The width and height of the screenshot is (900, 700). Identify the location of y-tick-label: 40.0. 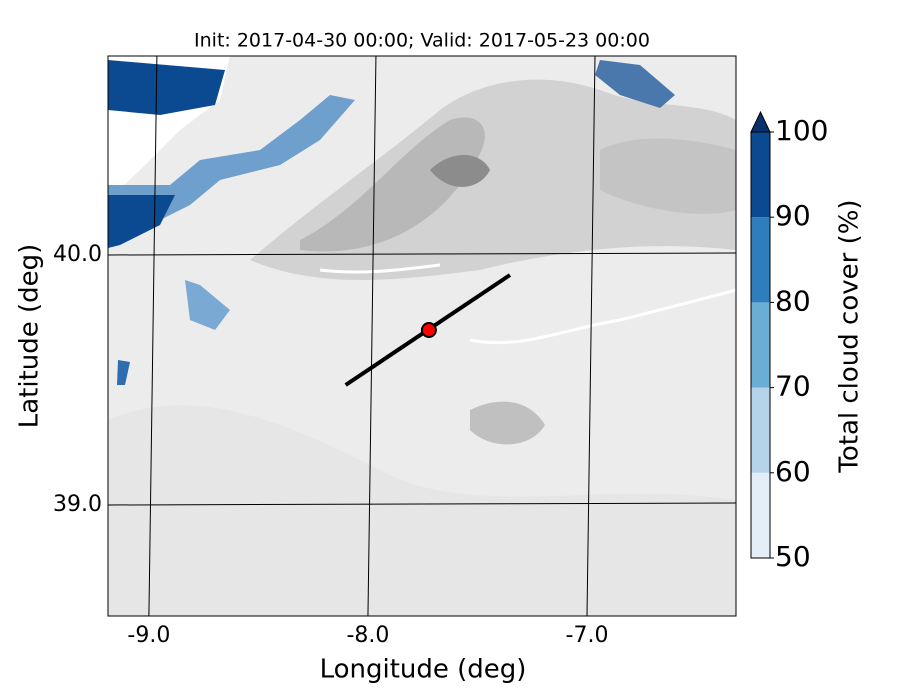
(77, 254).